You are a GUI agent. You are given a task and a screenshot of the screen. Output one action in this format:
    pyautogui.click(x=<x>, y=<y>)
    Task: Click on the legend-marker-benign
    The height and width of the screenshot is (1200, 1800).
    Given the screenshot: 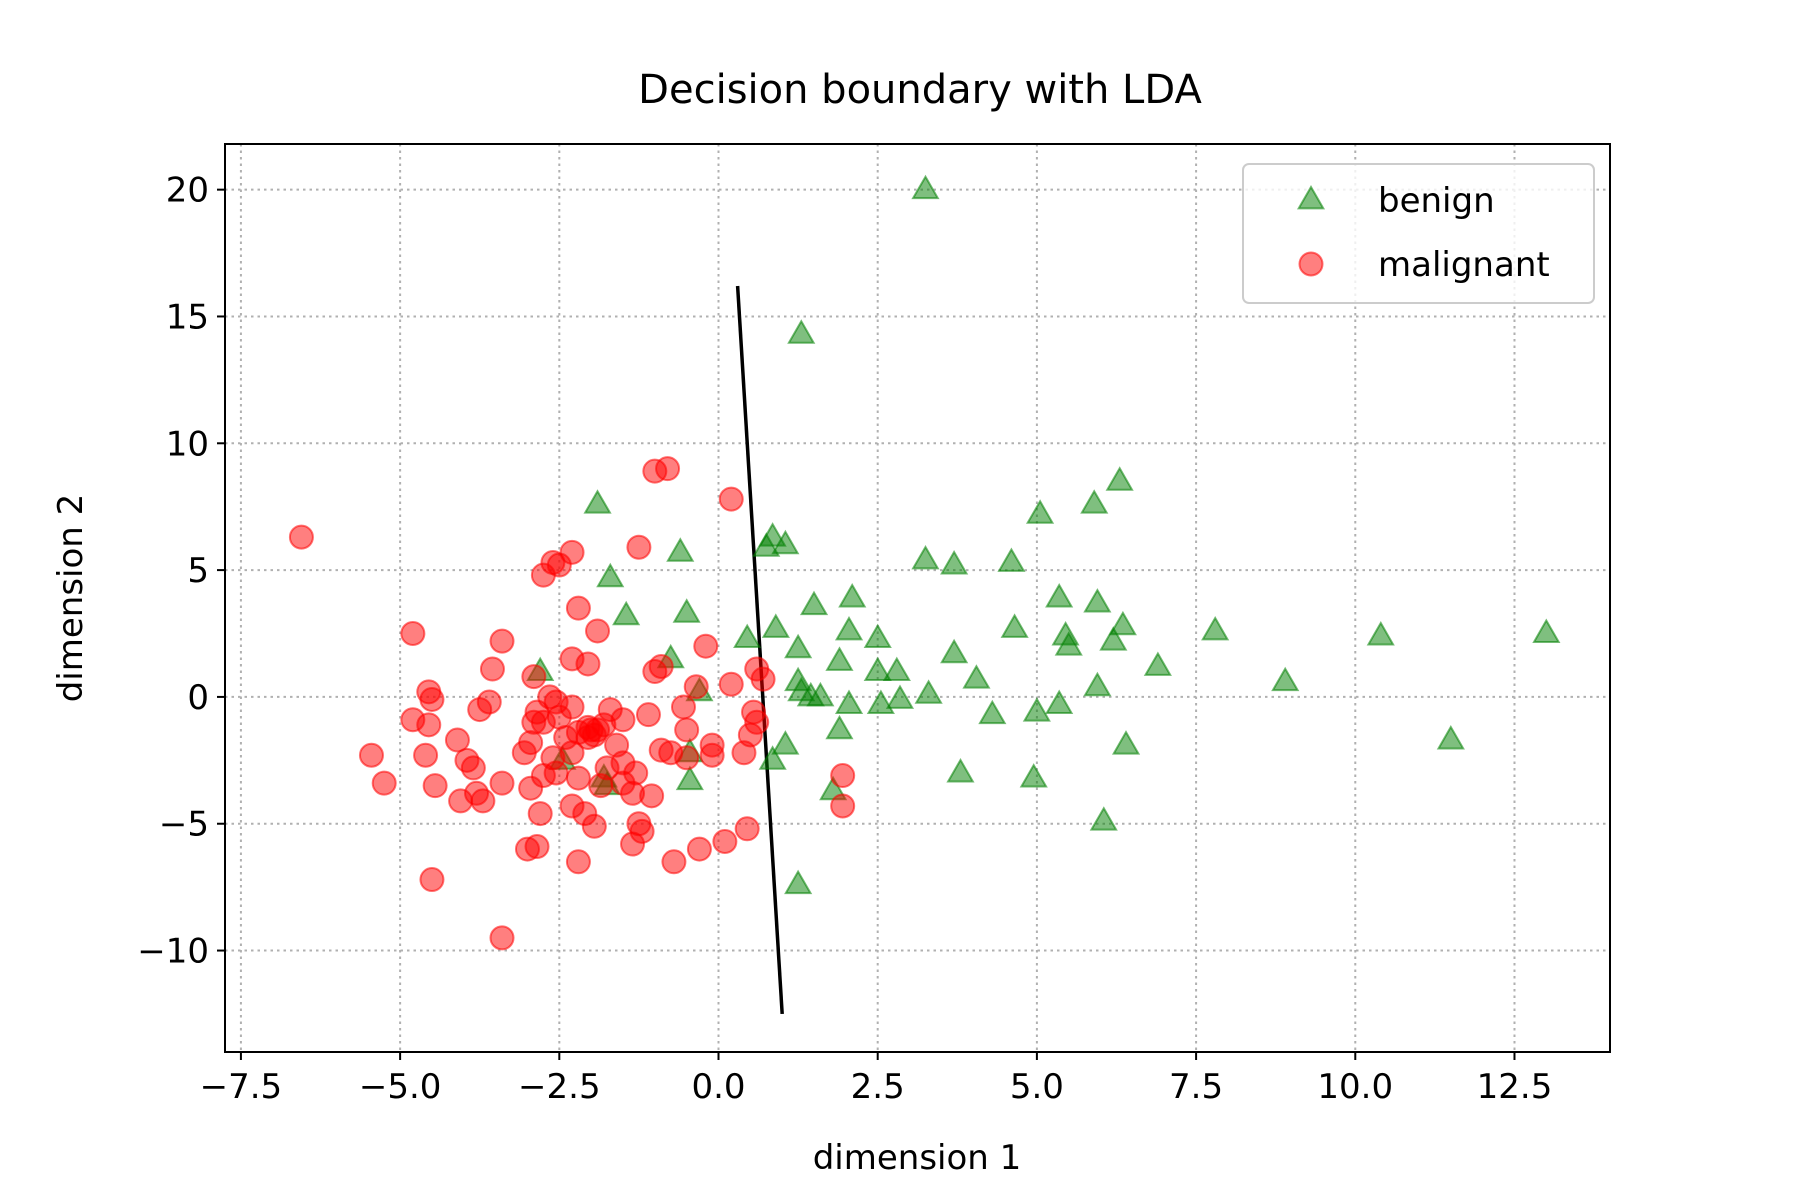 What is the action you would take?
    pyautogui.click(x=1311, y=197)
    